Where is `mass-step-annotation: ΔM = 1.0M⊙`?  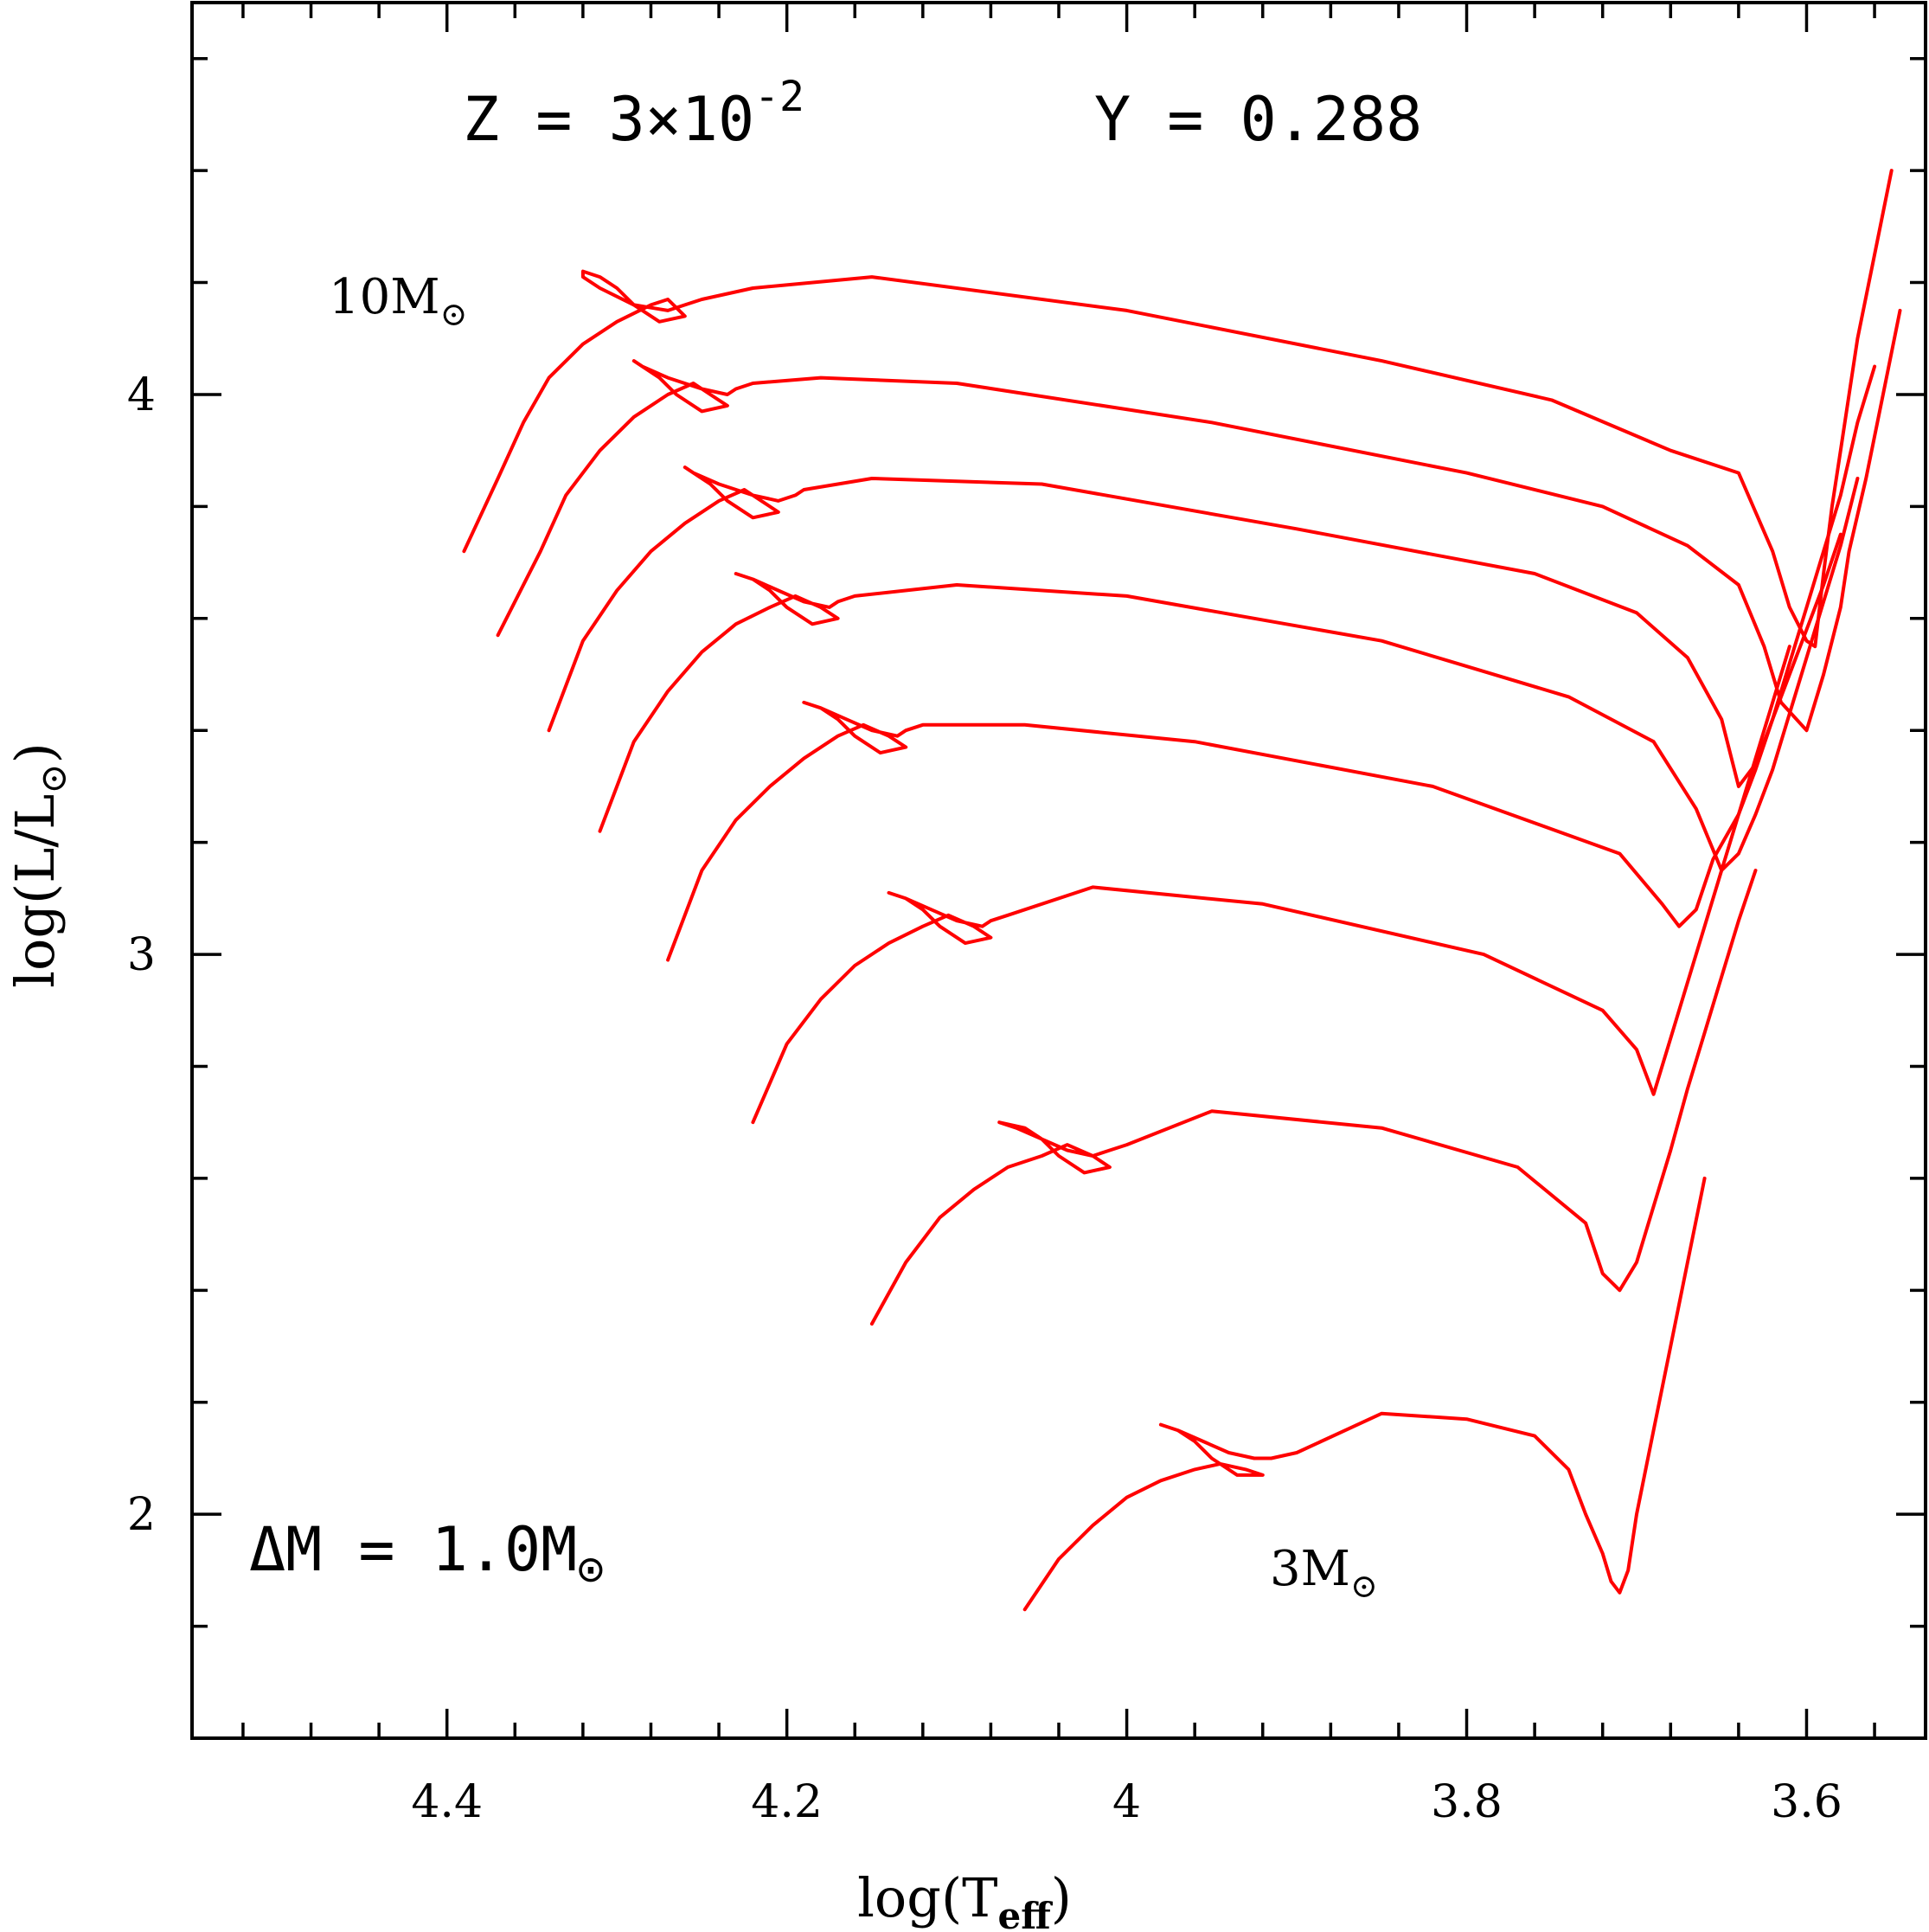 mass-step-annotation: ΔM = 1.0M⊙ is located at coordinates (427, 1554).